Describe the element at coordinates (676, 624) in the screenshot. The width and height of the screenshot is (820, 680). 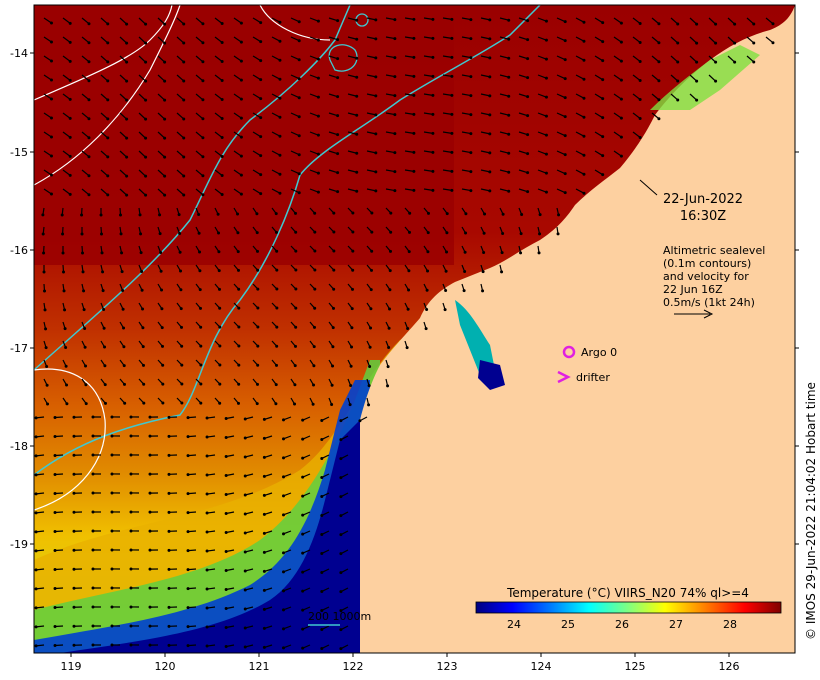
I see `colorbar-tick-label: 27` at that location.